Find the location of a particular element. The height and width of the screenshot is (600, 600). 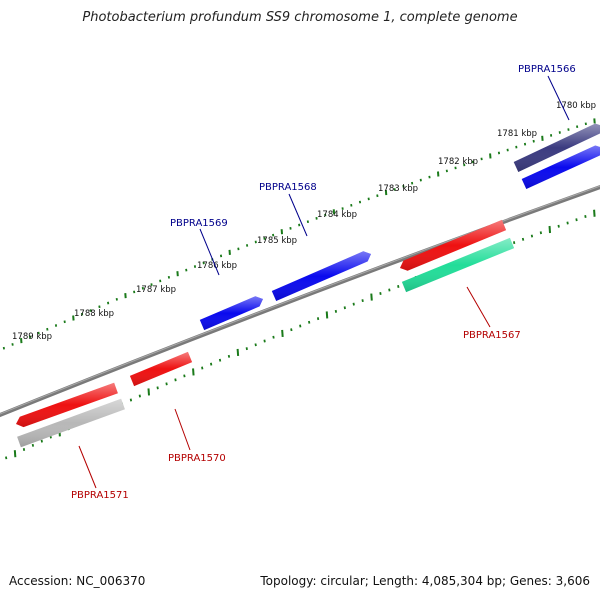

scale-label: 1780 kbp is located at coordinates (576, 106).